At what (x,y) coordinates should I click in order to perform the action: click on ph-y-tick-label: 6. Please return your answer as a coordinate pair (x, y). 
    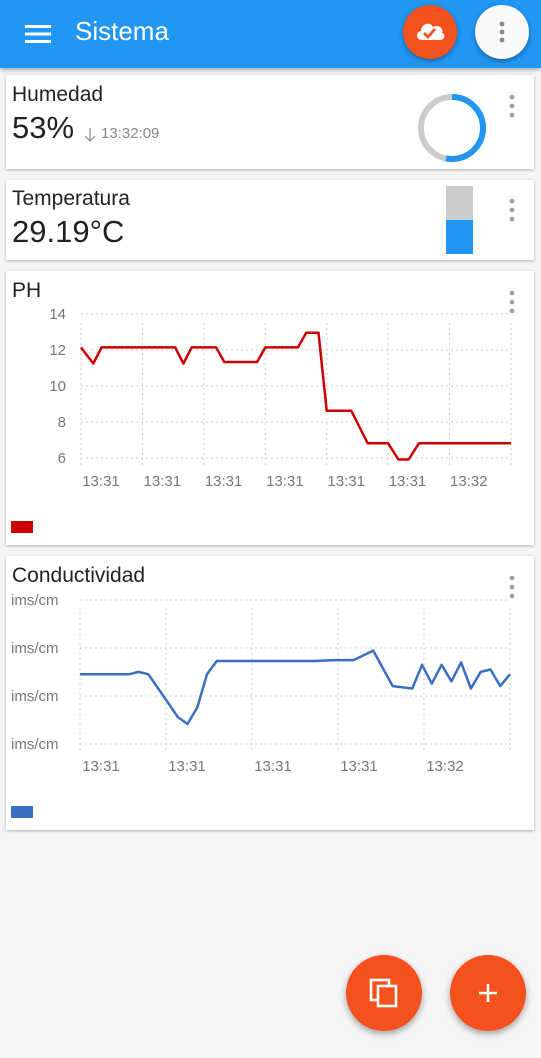
    Looking at the image, I should click on (62, 458).